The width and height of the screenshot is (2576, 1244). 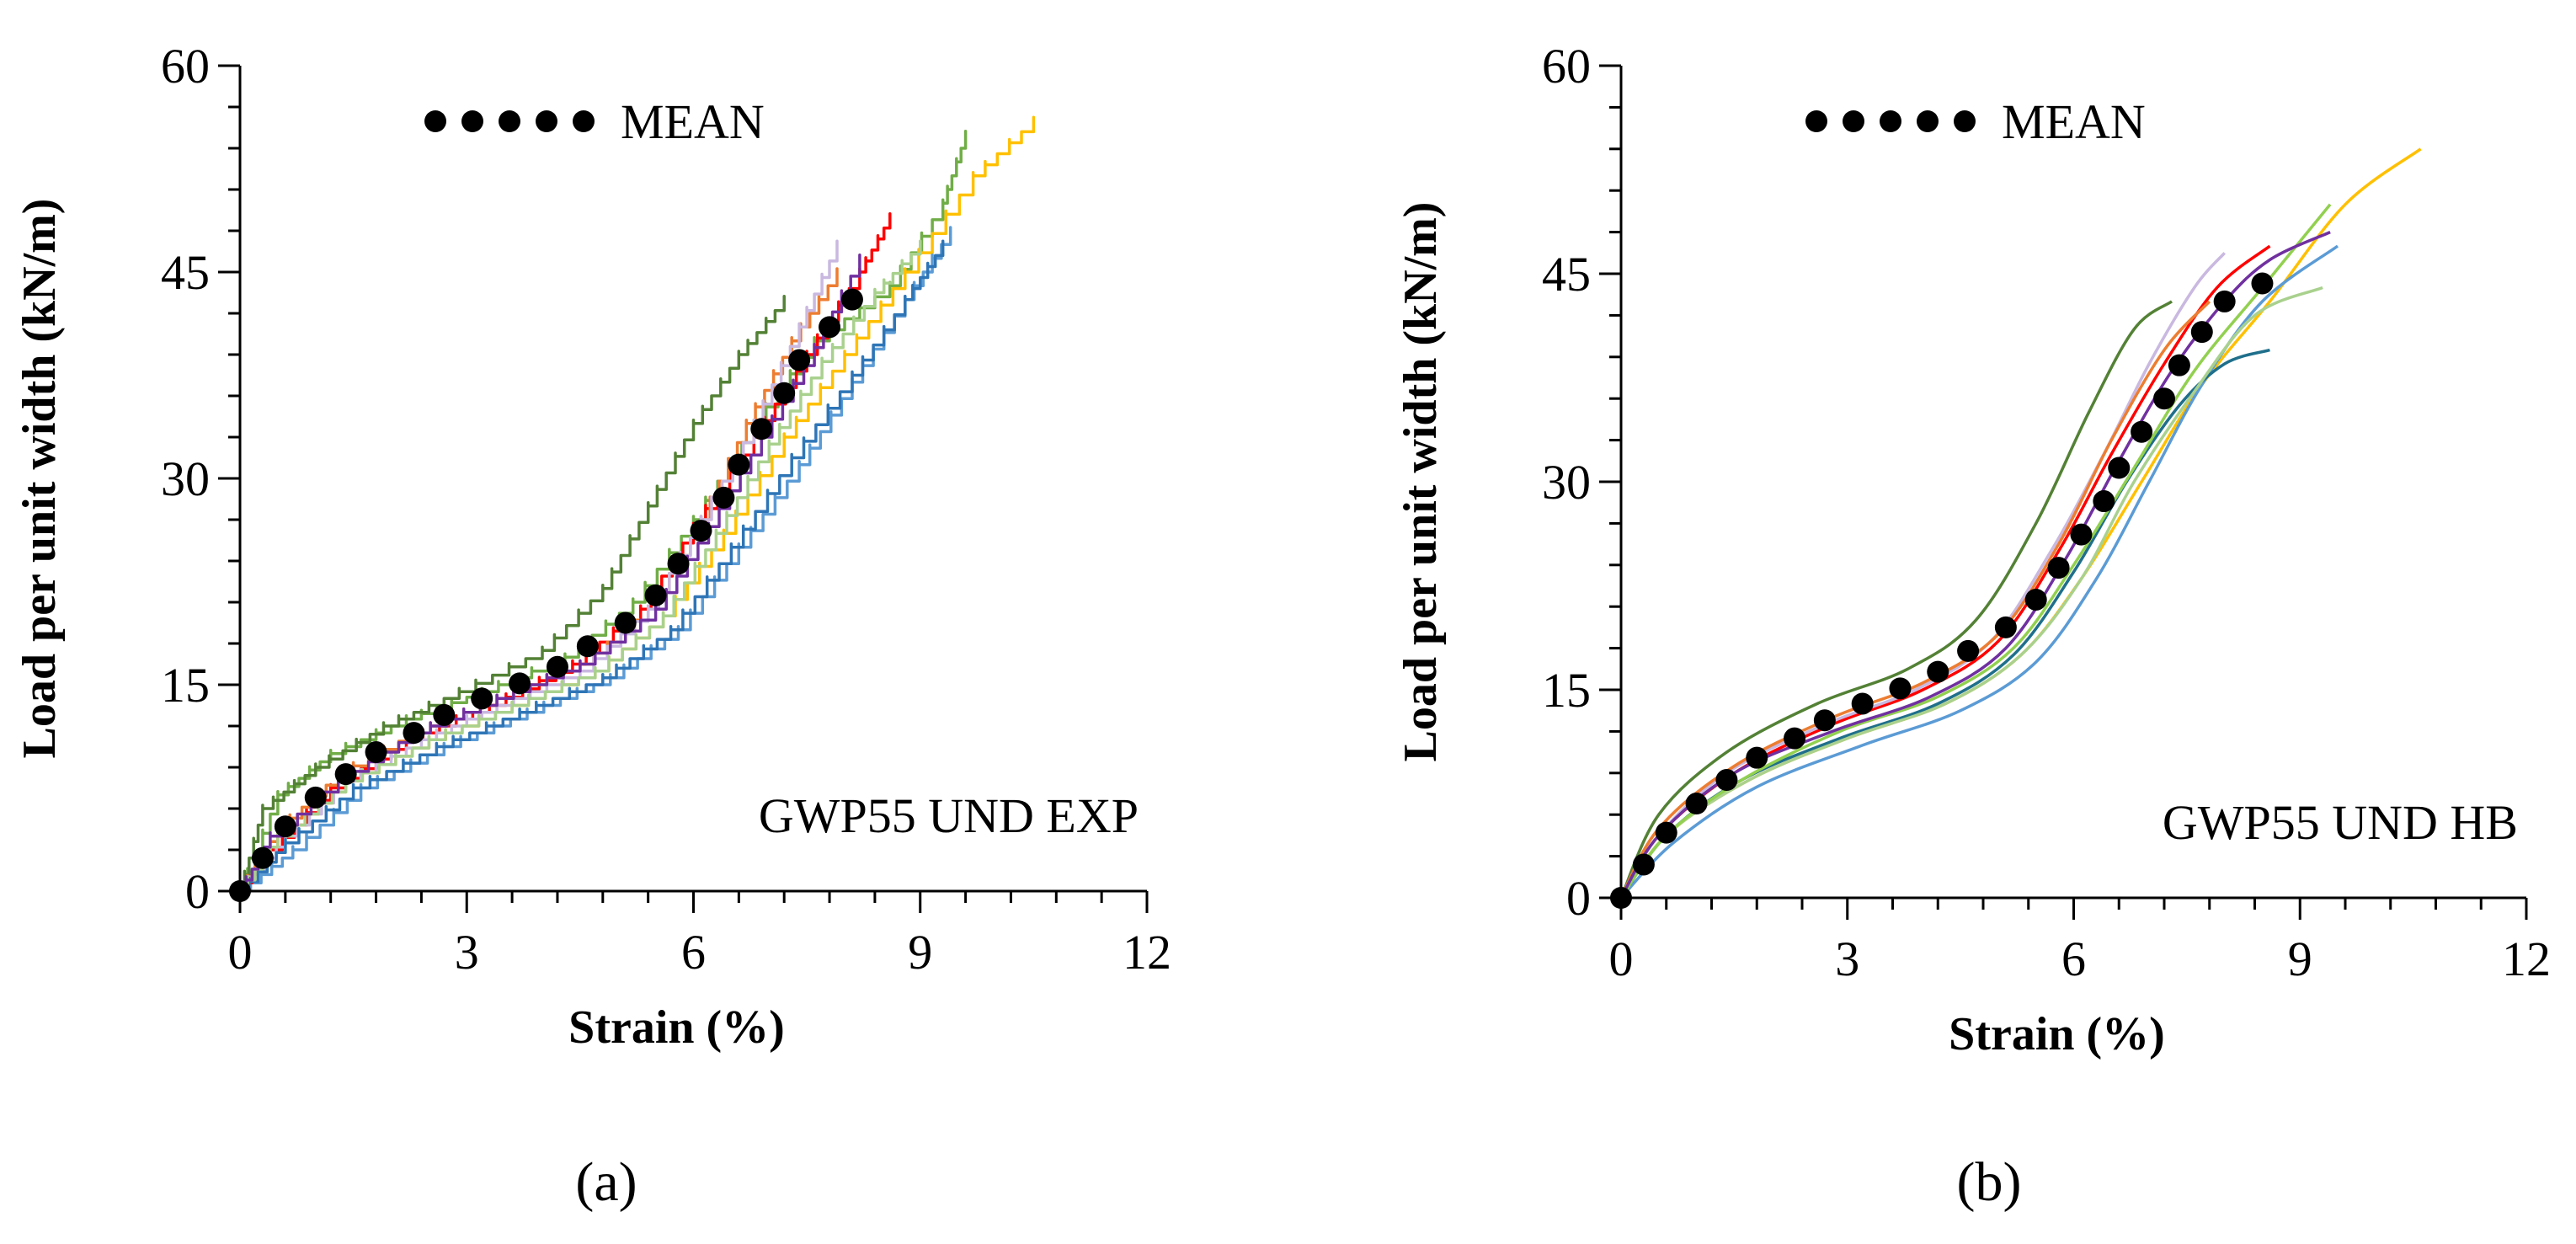 I want to click on caption-a: (a), so click(x=606, y=1182).